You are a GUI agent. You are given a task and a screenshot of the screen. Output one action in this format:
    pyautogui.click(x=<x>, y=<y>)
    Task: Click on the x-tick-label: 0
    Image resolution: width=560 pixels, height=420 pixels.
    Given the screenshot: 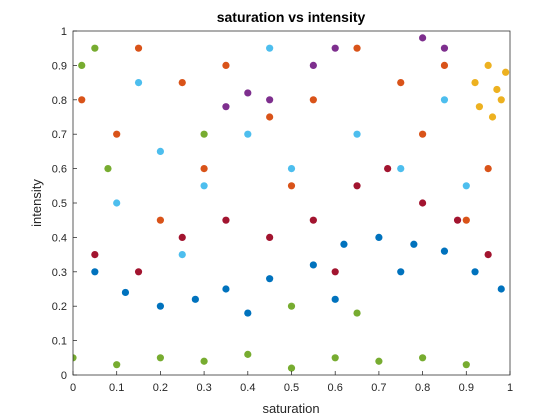 What is the action you would take?
    pyautogui.click(x=73, y=388)
    